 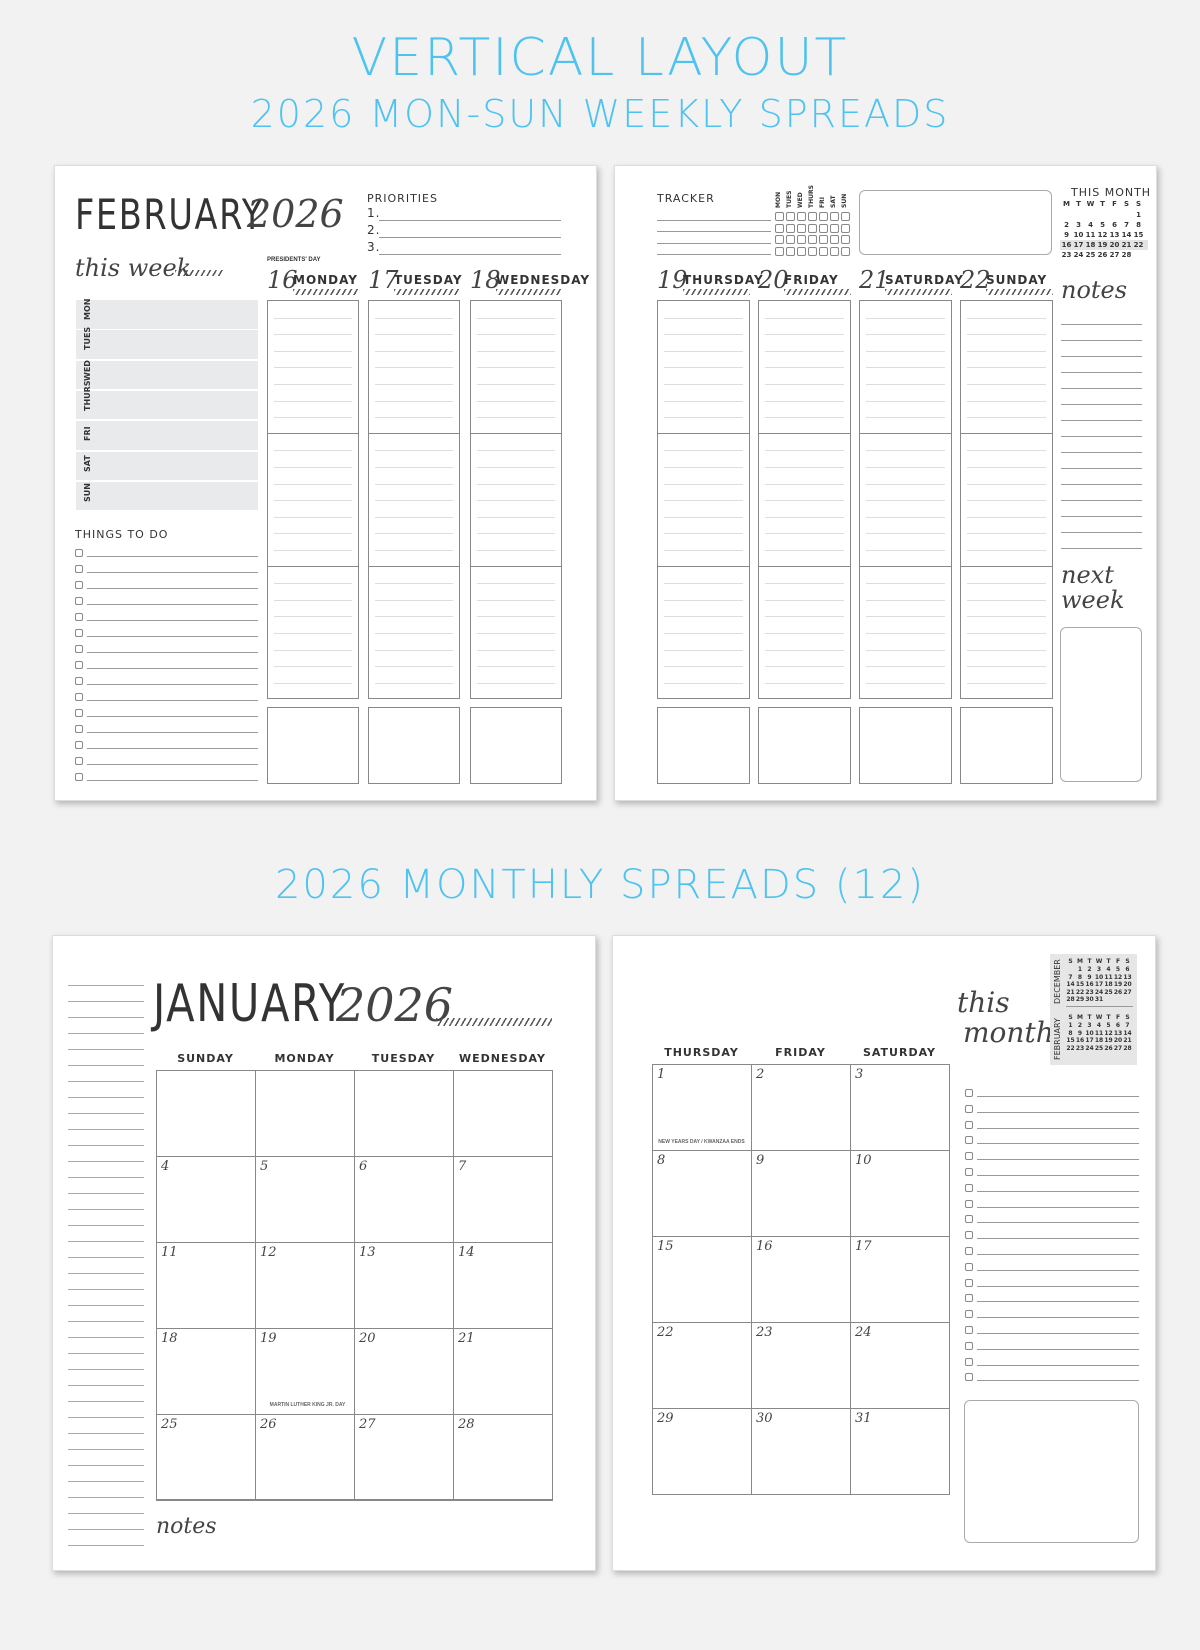 I want to click on calendar-cell: 2, so click(x=801, y=1107).